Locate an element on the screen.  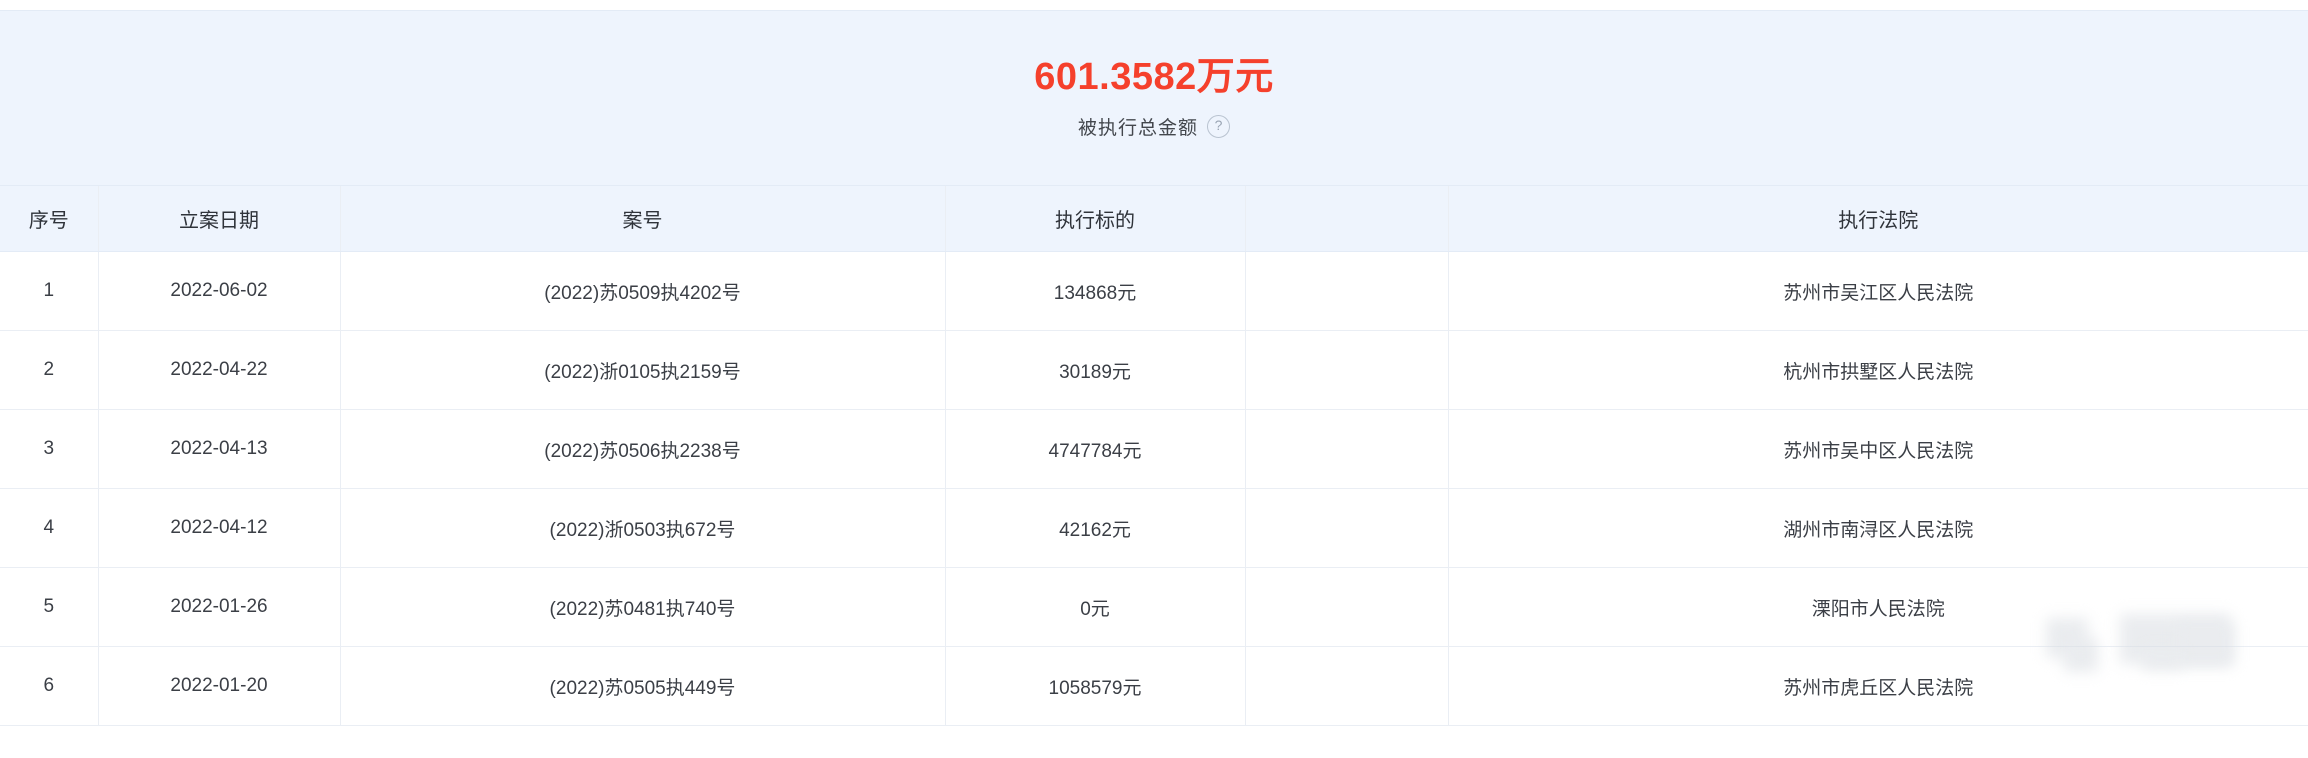
cell-court: 溧阳市人民法院 is located at coordinates (1878, 607).